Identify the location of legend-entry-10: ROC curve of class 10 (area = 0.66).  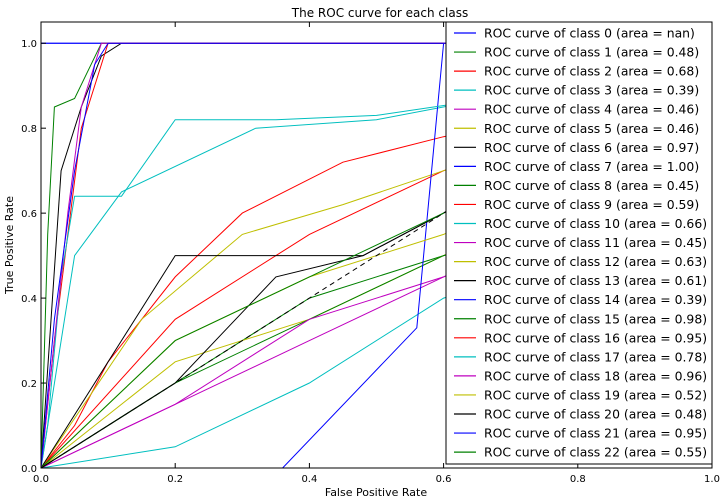
(595, 223).